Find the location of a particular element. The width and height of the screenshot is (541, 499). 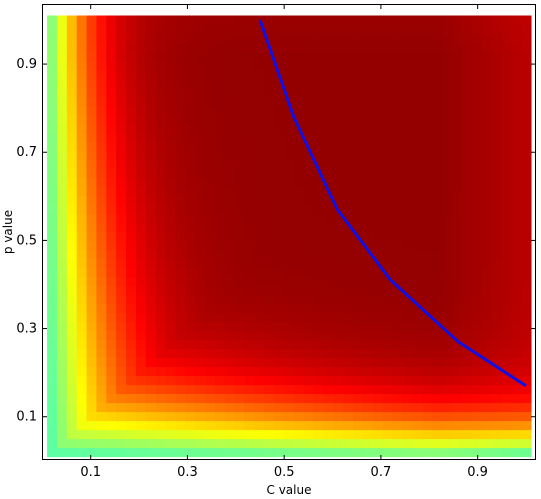

y-tick-label: 0.9 is located at coordinates (26, 64).